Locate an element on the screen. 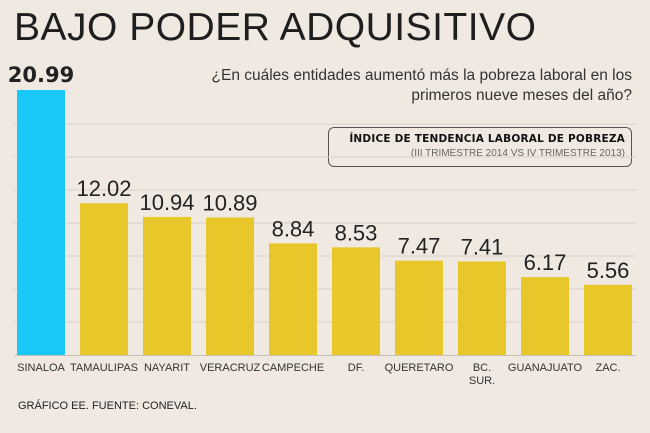  category-label: DF. is located at coordinates (356, 368).